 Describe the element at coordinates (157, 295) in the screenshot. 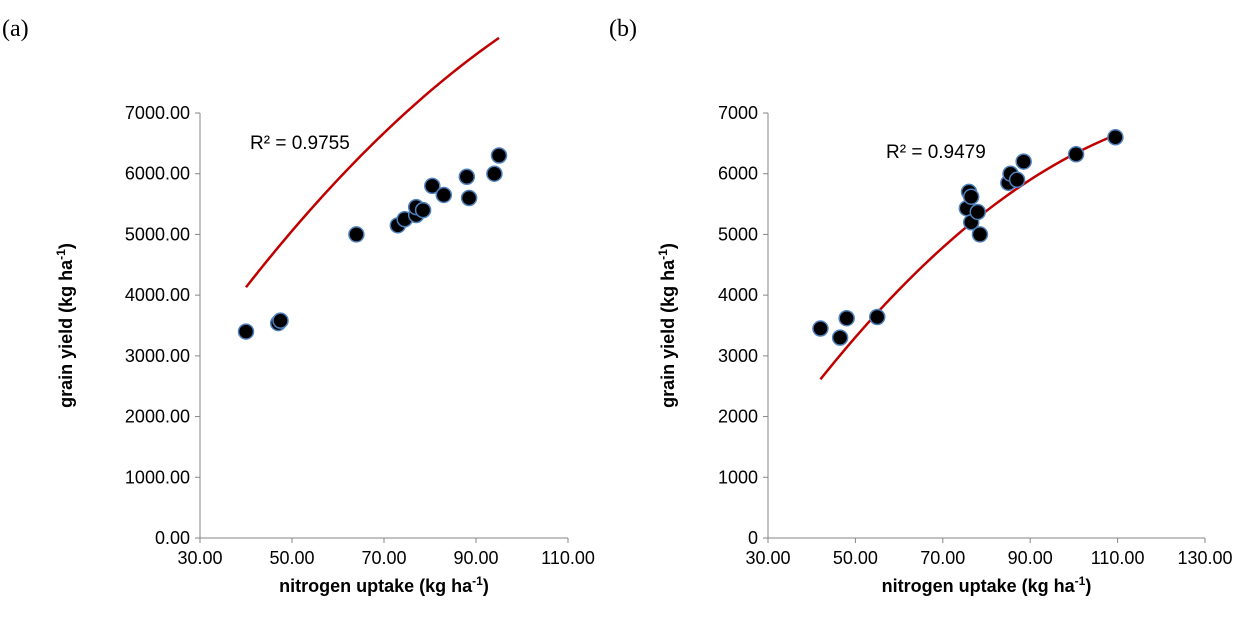

I see `y-tick-label: 4000.00` at that location.